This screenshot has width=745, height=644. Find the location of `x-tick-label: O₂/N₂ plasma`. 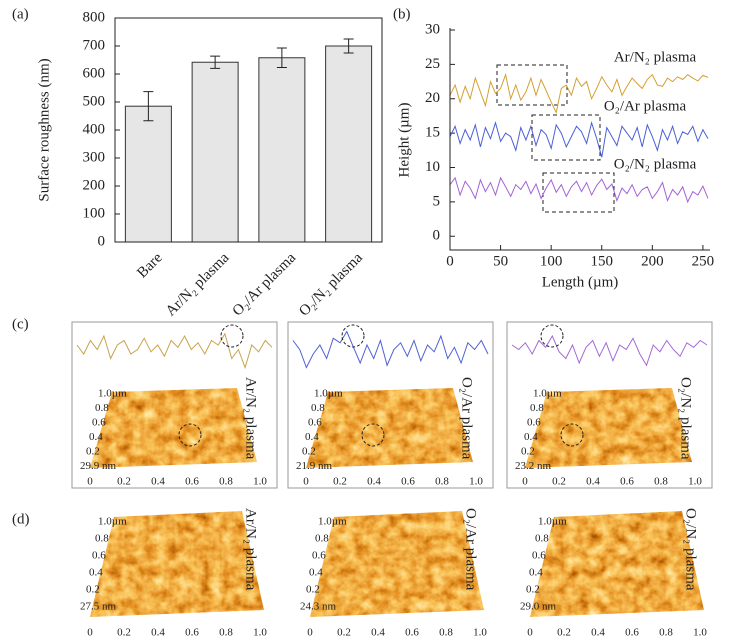

x-tick-label: O₂/N₂ plasma is located at coordinates (331, 285).